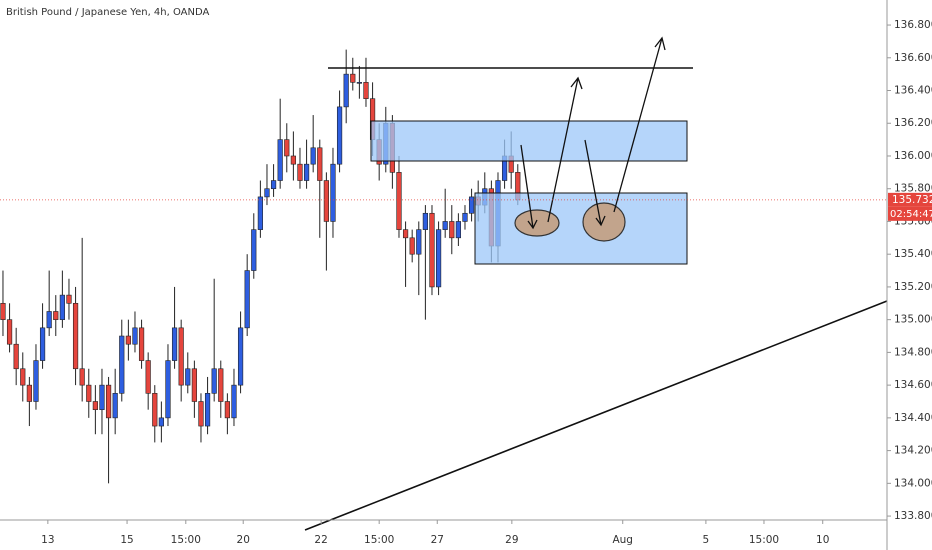 The height and width of the screenshot is (550, 932). Describe the element at coordinates (913, 189) in the screenshot. I see `y-tick-label: 135.800` at that location.